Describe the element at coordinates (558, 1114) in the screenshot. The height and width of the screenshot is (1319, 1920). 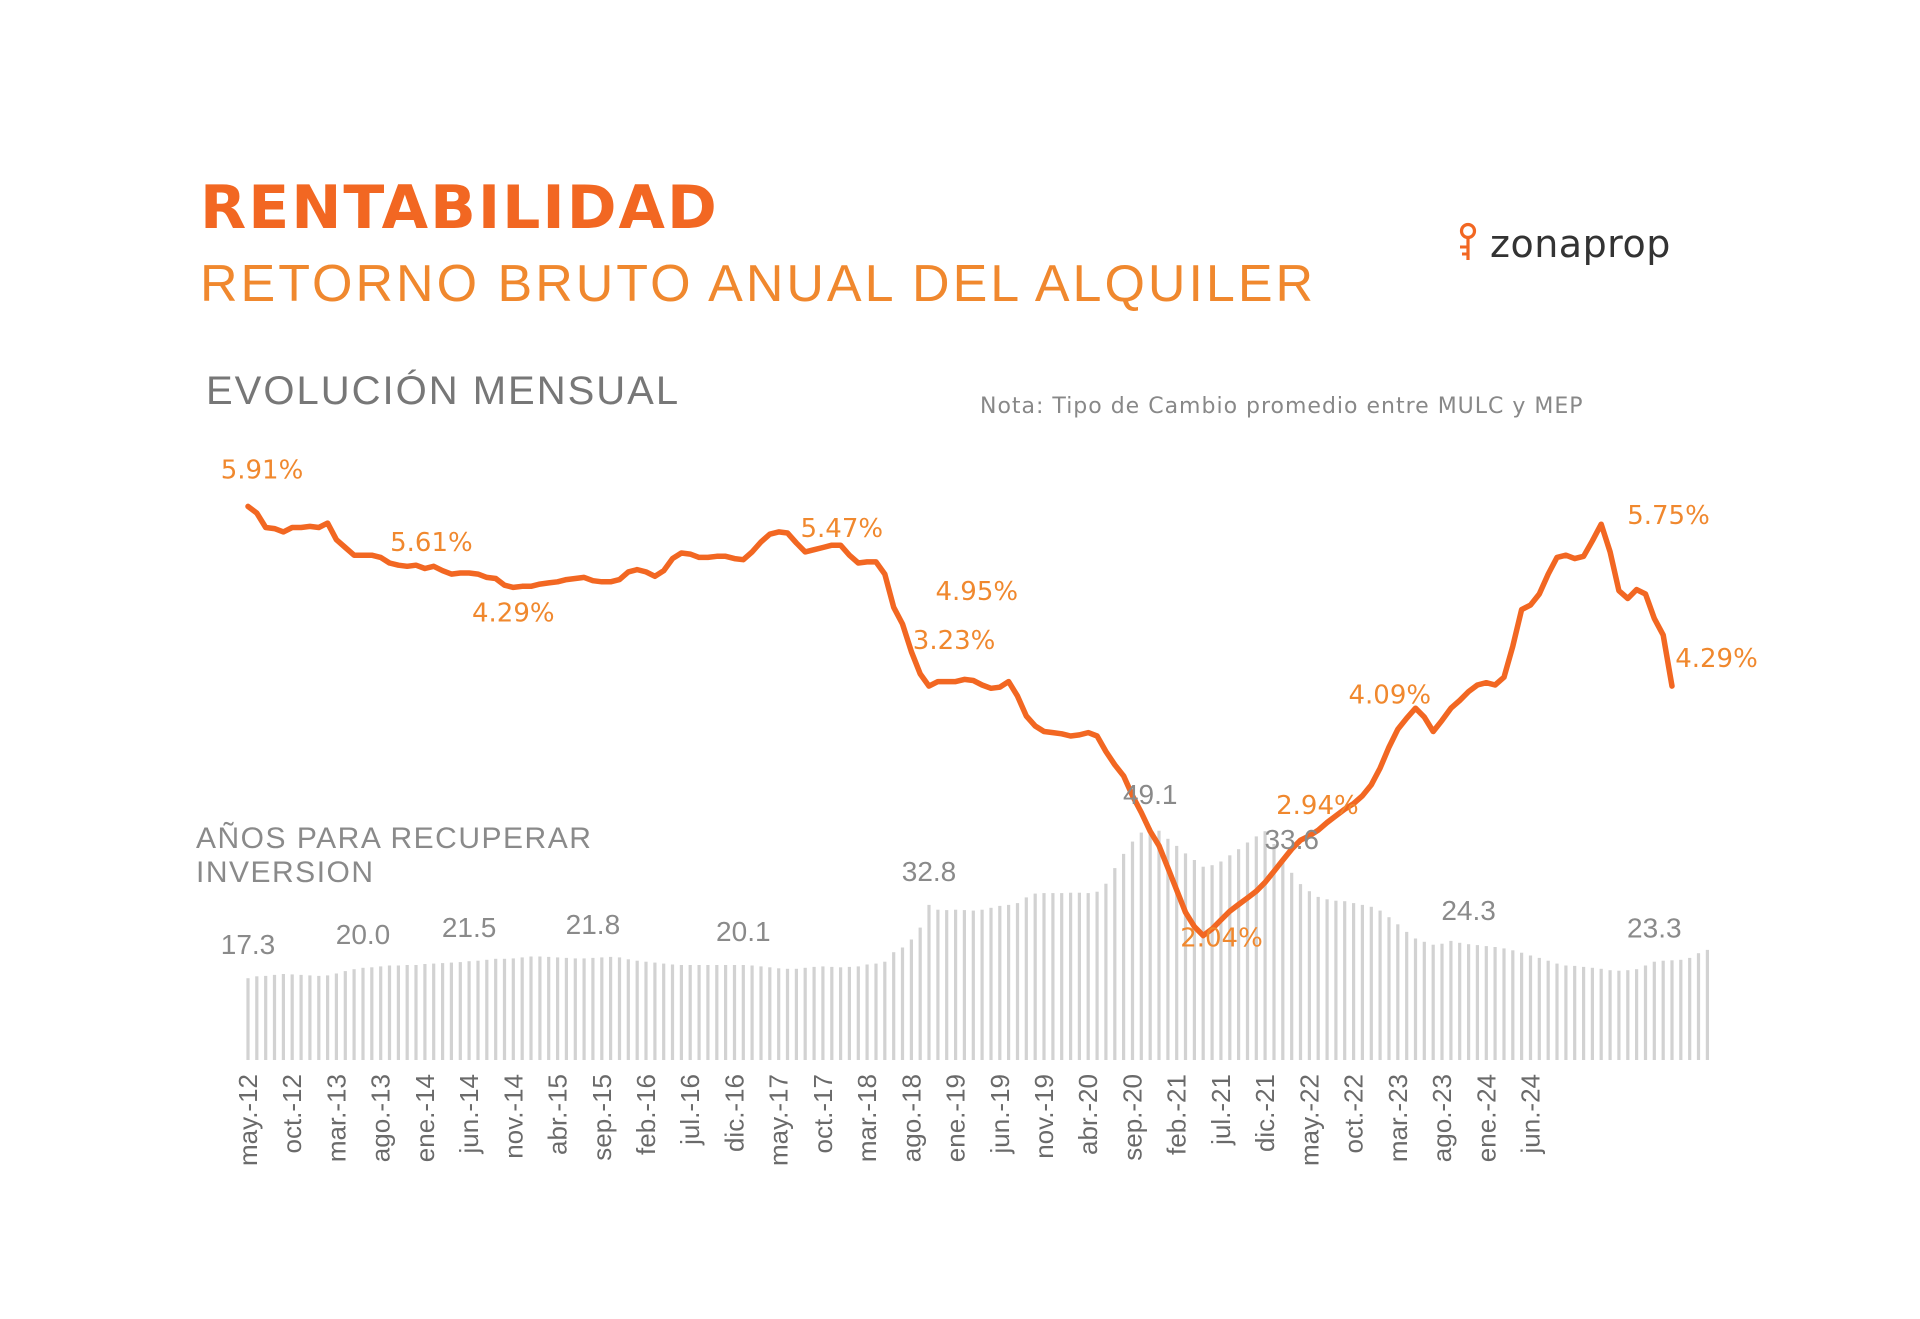
I see `x-tick-label: abr.-15` at that location.